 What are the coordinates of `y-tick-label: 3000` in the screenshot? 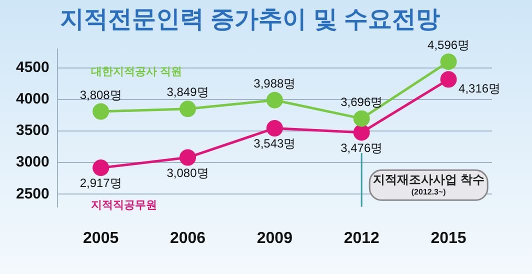 It's located at (33, 162).